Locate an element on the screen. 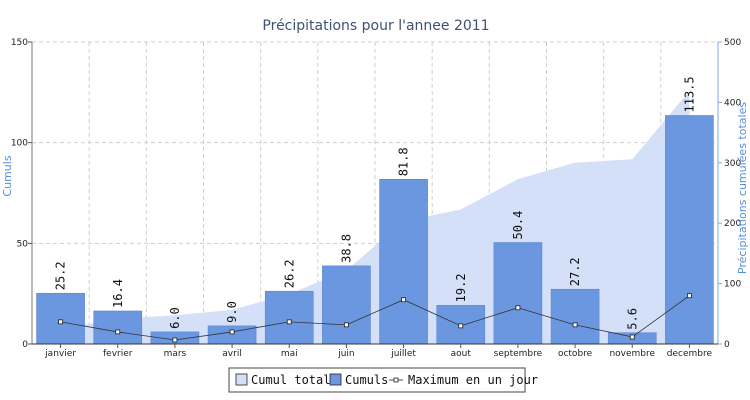 The height and width of the screenshot is (400, 750). bar-value-label: 38.8 is located at coordinates (346, 248).